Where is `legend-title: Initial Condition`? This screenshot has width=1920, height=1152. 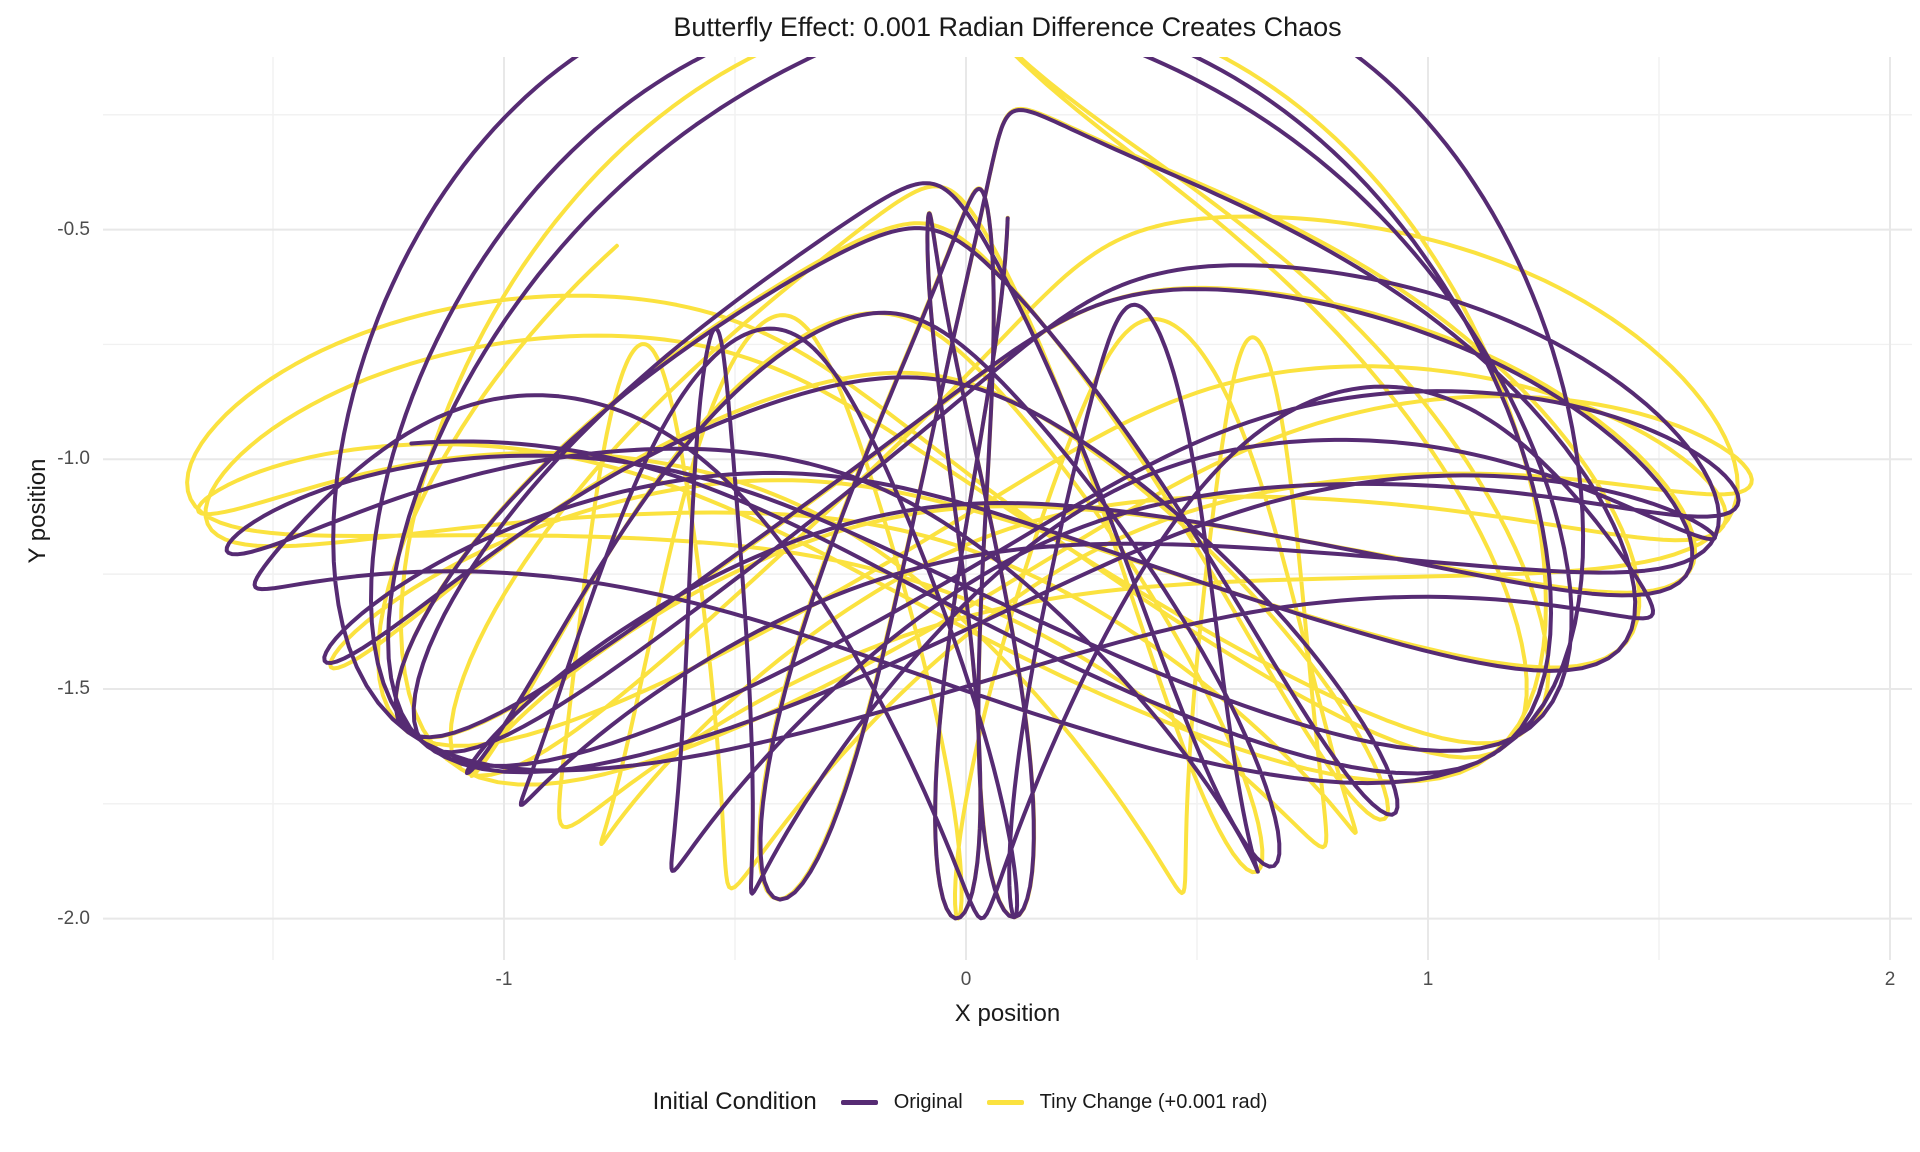 legend-title: Initial Condition is located at coordinates (734, 1101).